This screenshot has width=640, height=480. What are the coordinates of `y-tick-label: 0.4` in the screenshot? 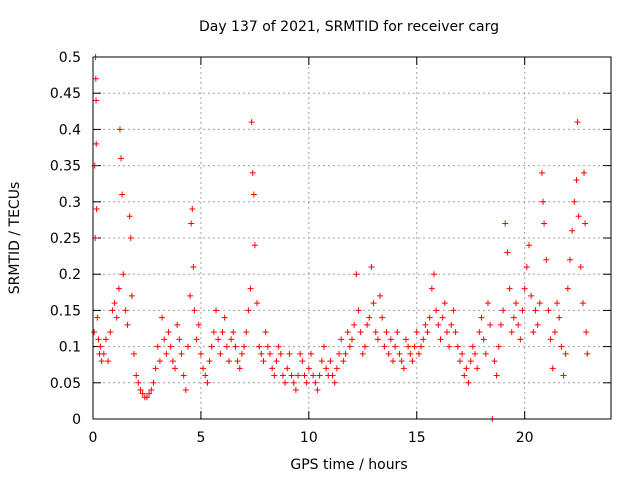 It's located at (70, 130).